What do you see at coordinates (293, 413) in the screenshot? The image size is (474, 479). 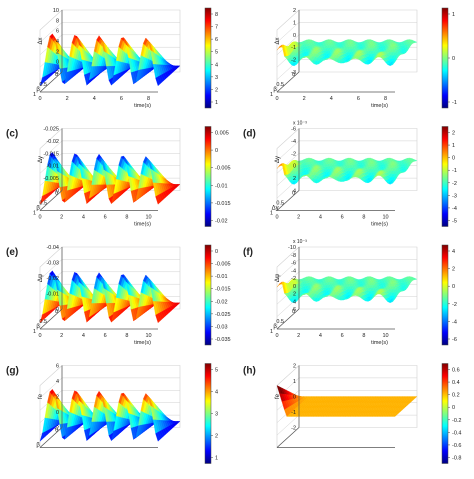 I see `z-tick-label: -1` at bounding box center [293, 413].